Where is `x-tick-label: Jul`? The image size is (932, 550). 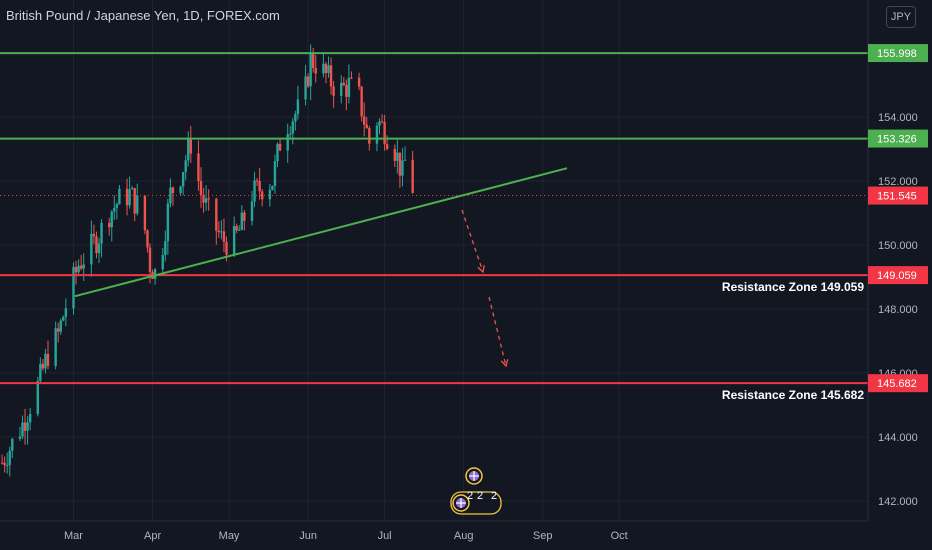
x-tick-label: Jul is located at coordinates (385, 536).